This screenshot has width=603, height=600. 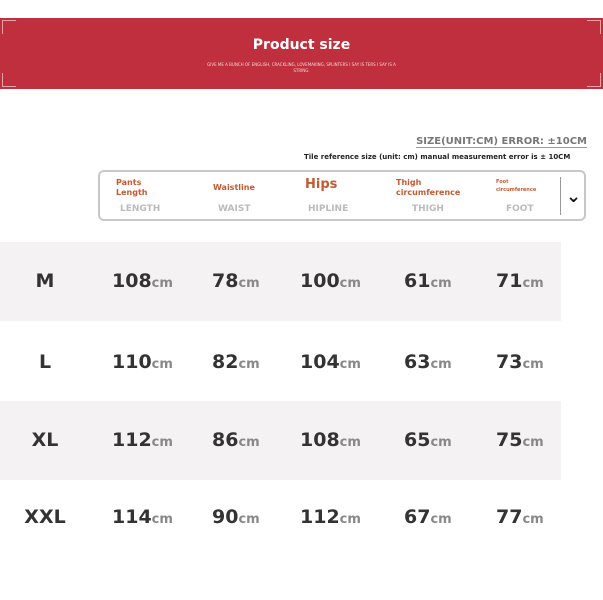 I want to click on column-header: Hips HIPLINE, so click(x=345, y=195).